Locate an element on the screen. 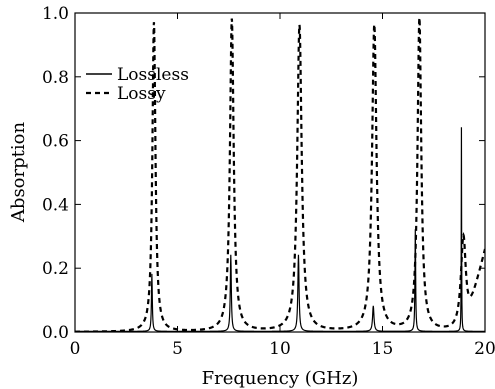 This screenshot has width=495, height=389. legend-label-lossless: Lossless is located at coordinates (153, 75).